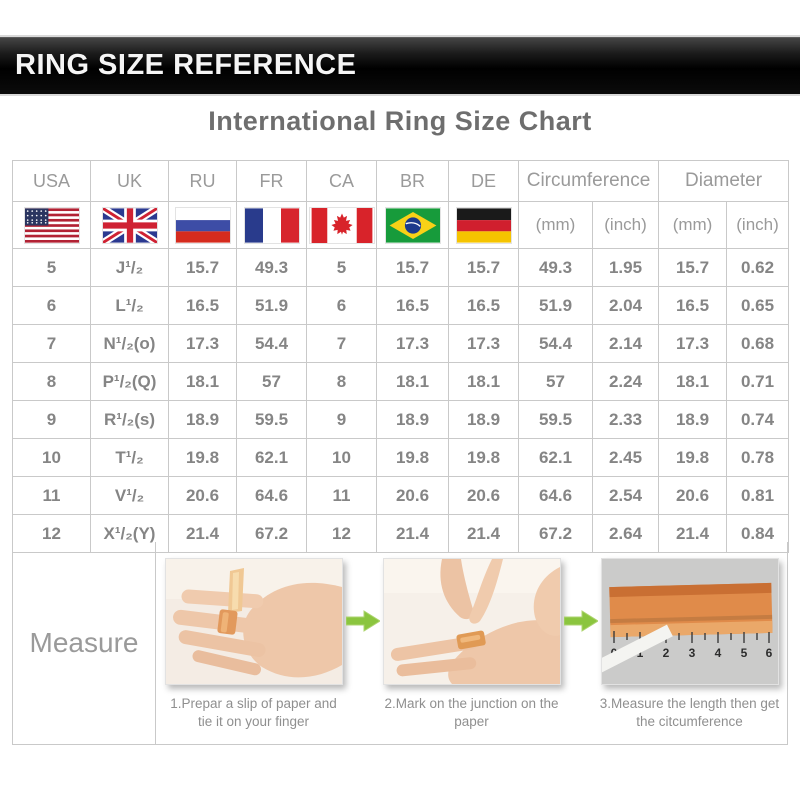  What do you see at coordinates (84, 643) in the screenshot?
I see `measure-label: Measure` at bounding box center [84, 643].